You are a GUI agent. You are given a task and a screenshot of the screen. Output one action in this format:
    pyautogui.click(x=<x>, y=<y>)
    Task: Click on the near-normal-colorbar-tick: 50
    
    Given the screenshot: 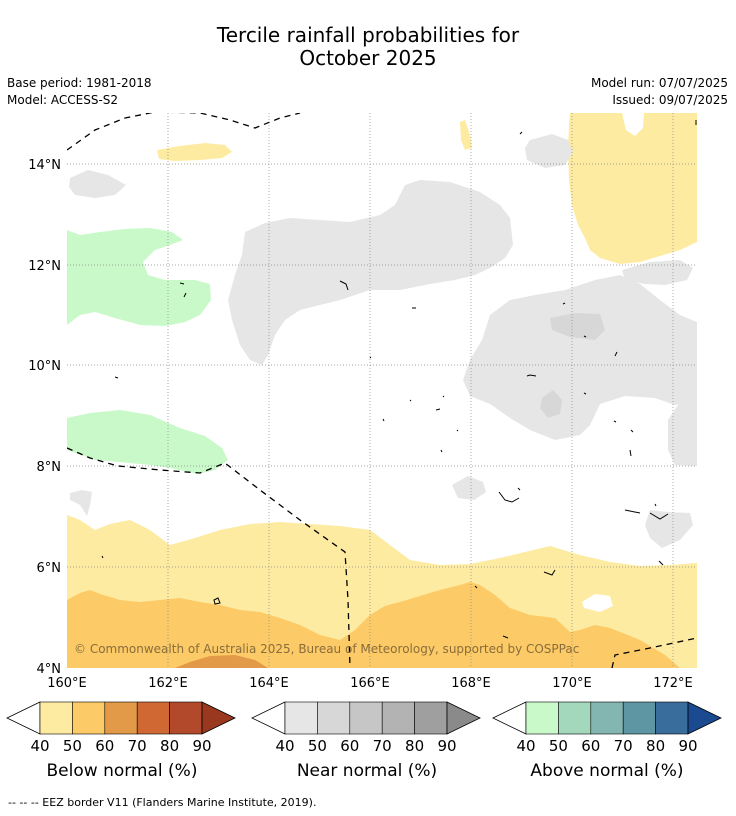 What is the action you would take?
    pyautogui.click(x=317, y=746)
    